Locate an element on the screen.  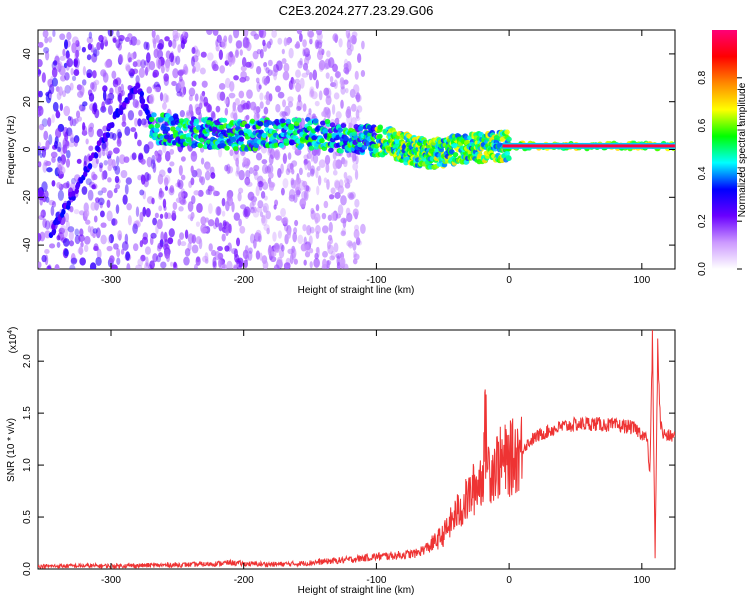
colorbar-tick-label: 0.8 is located at coordinates (702, 77).